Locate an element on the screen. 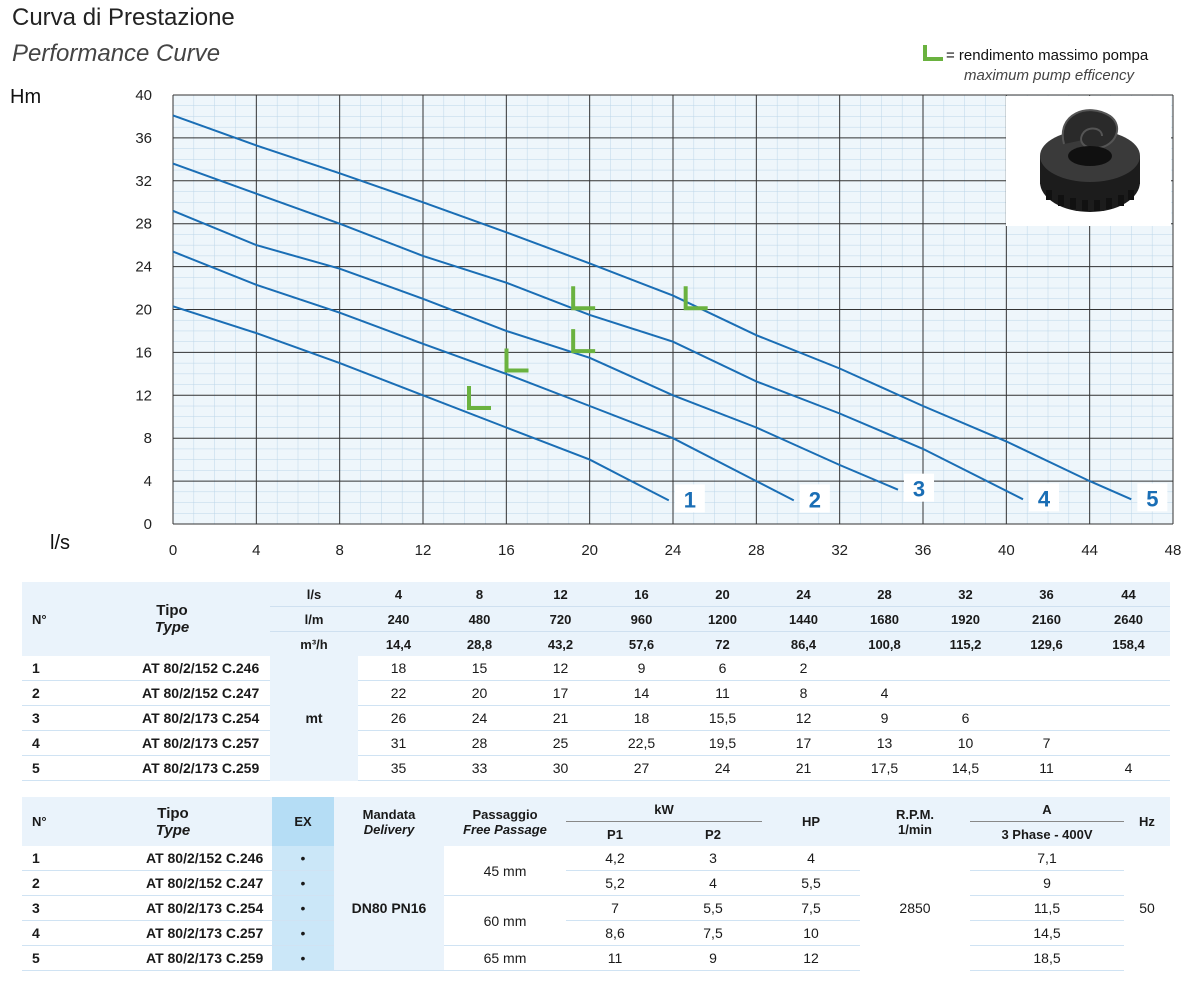 This screenshot has height=1005, width=1200. p2-cell: 3 is located at coordinates (713, 858).